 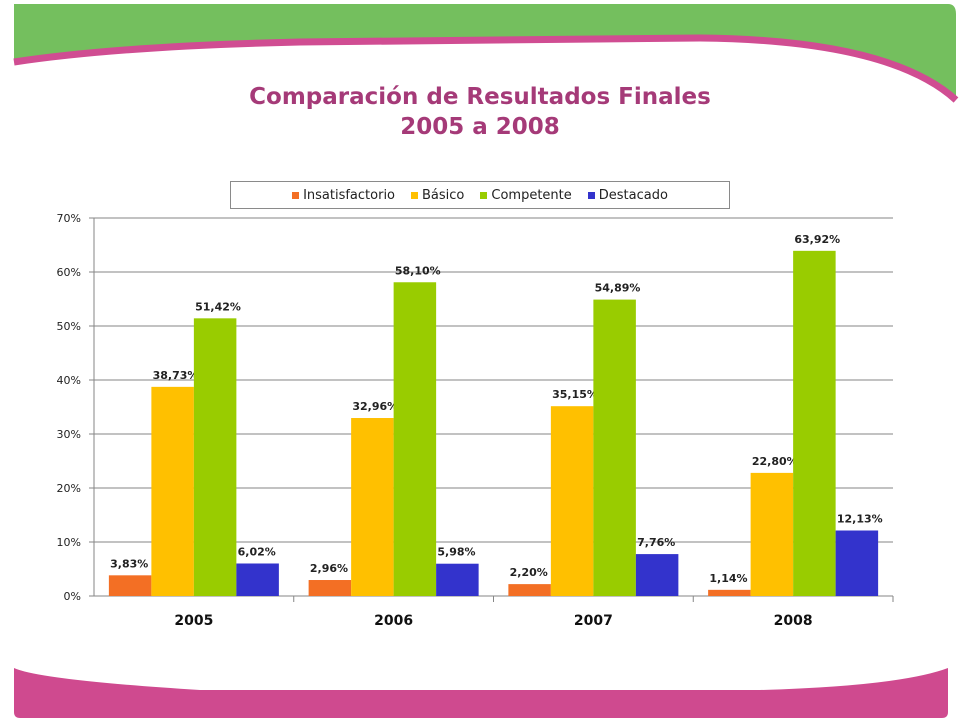 I want to click on top-banner-decoration, so click(x=486, y=53).